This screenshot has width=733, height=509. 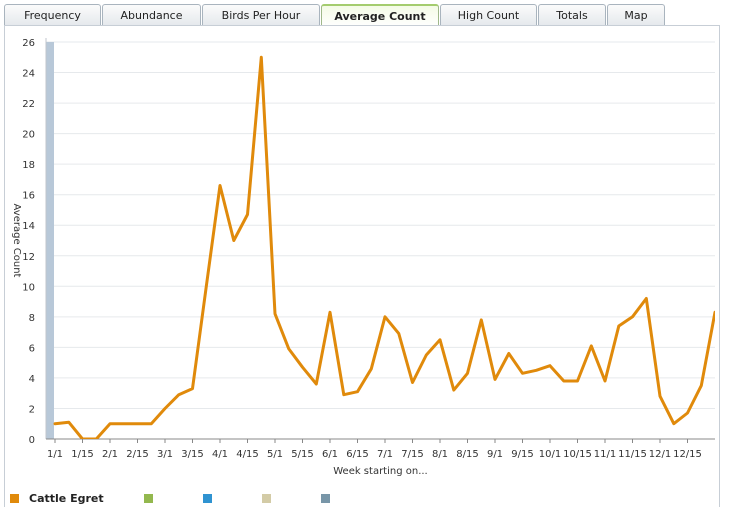 What do you see at coordinates (28, 196) in the screenshot?
I see `y-tick-label: 16` at bounding box center [28, 196].